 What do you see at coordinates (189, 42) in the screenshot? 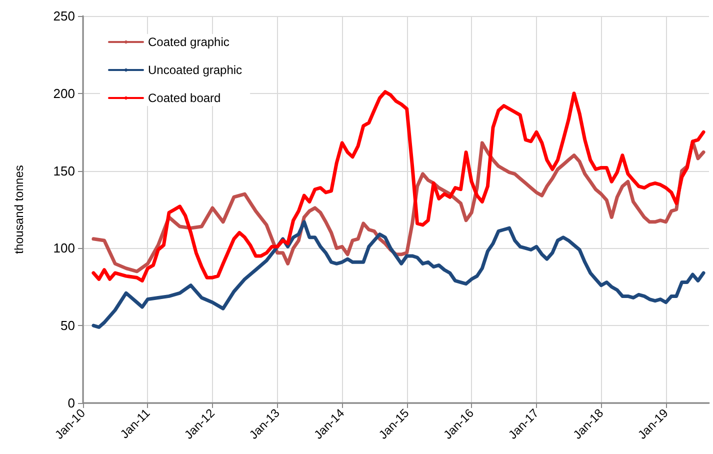
I see `legend-label: Coated graphic` at bounding box center [189, 42].